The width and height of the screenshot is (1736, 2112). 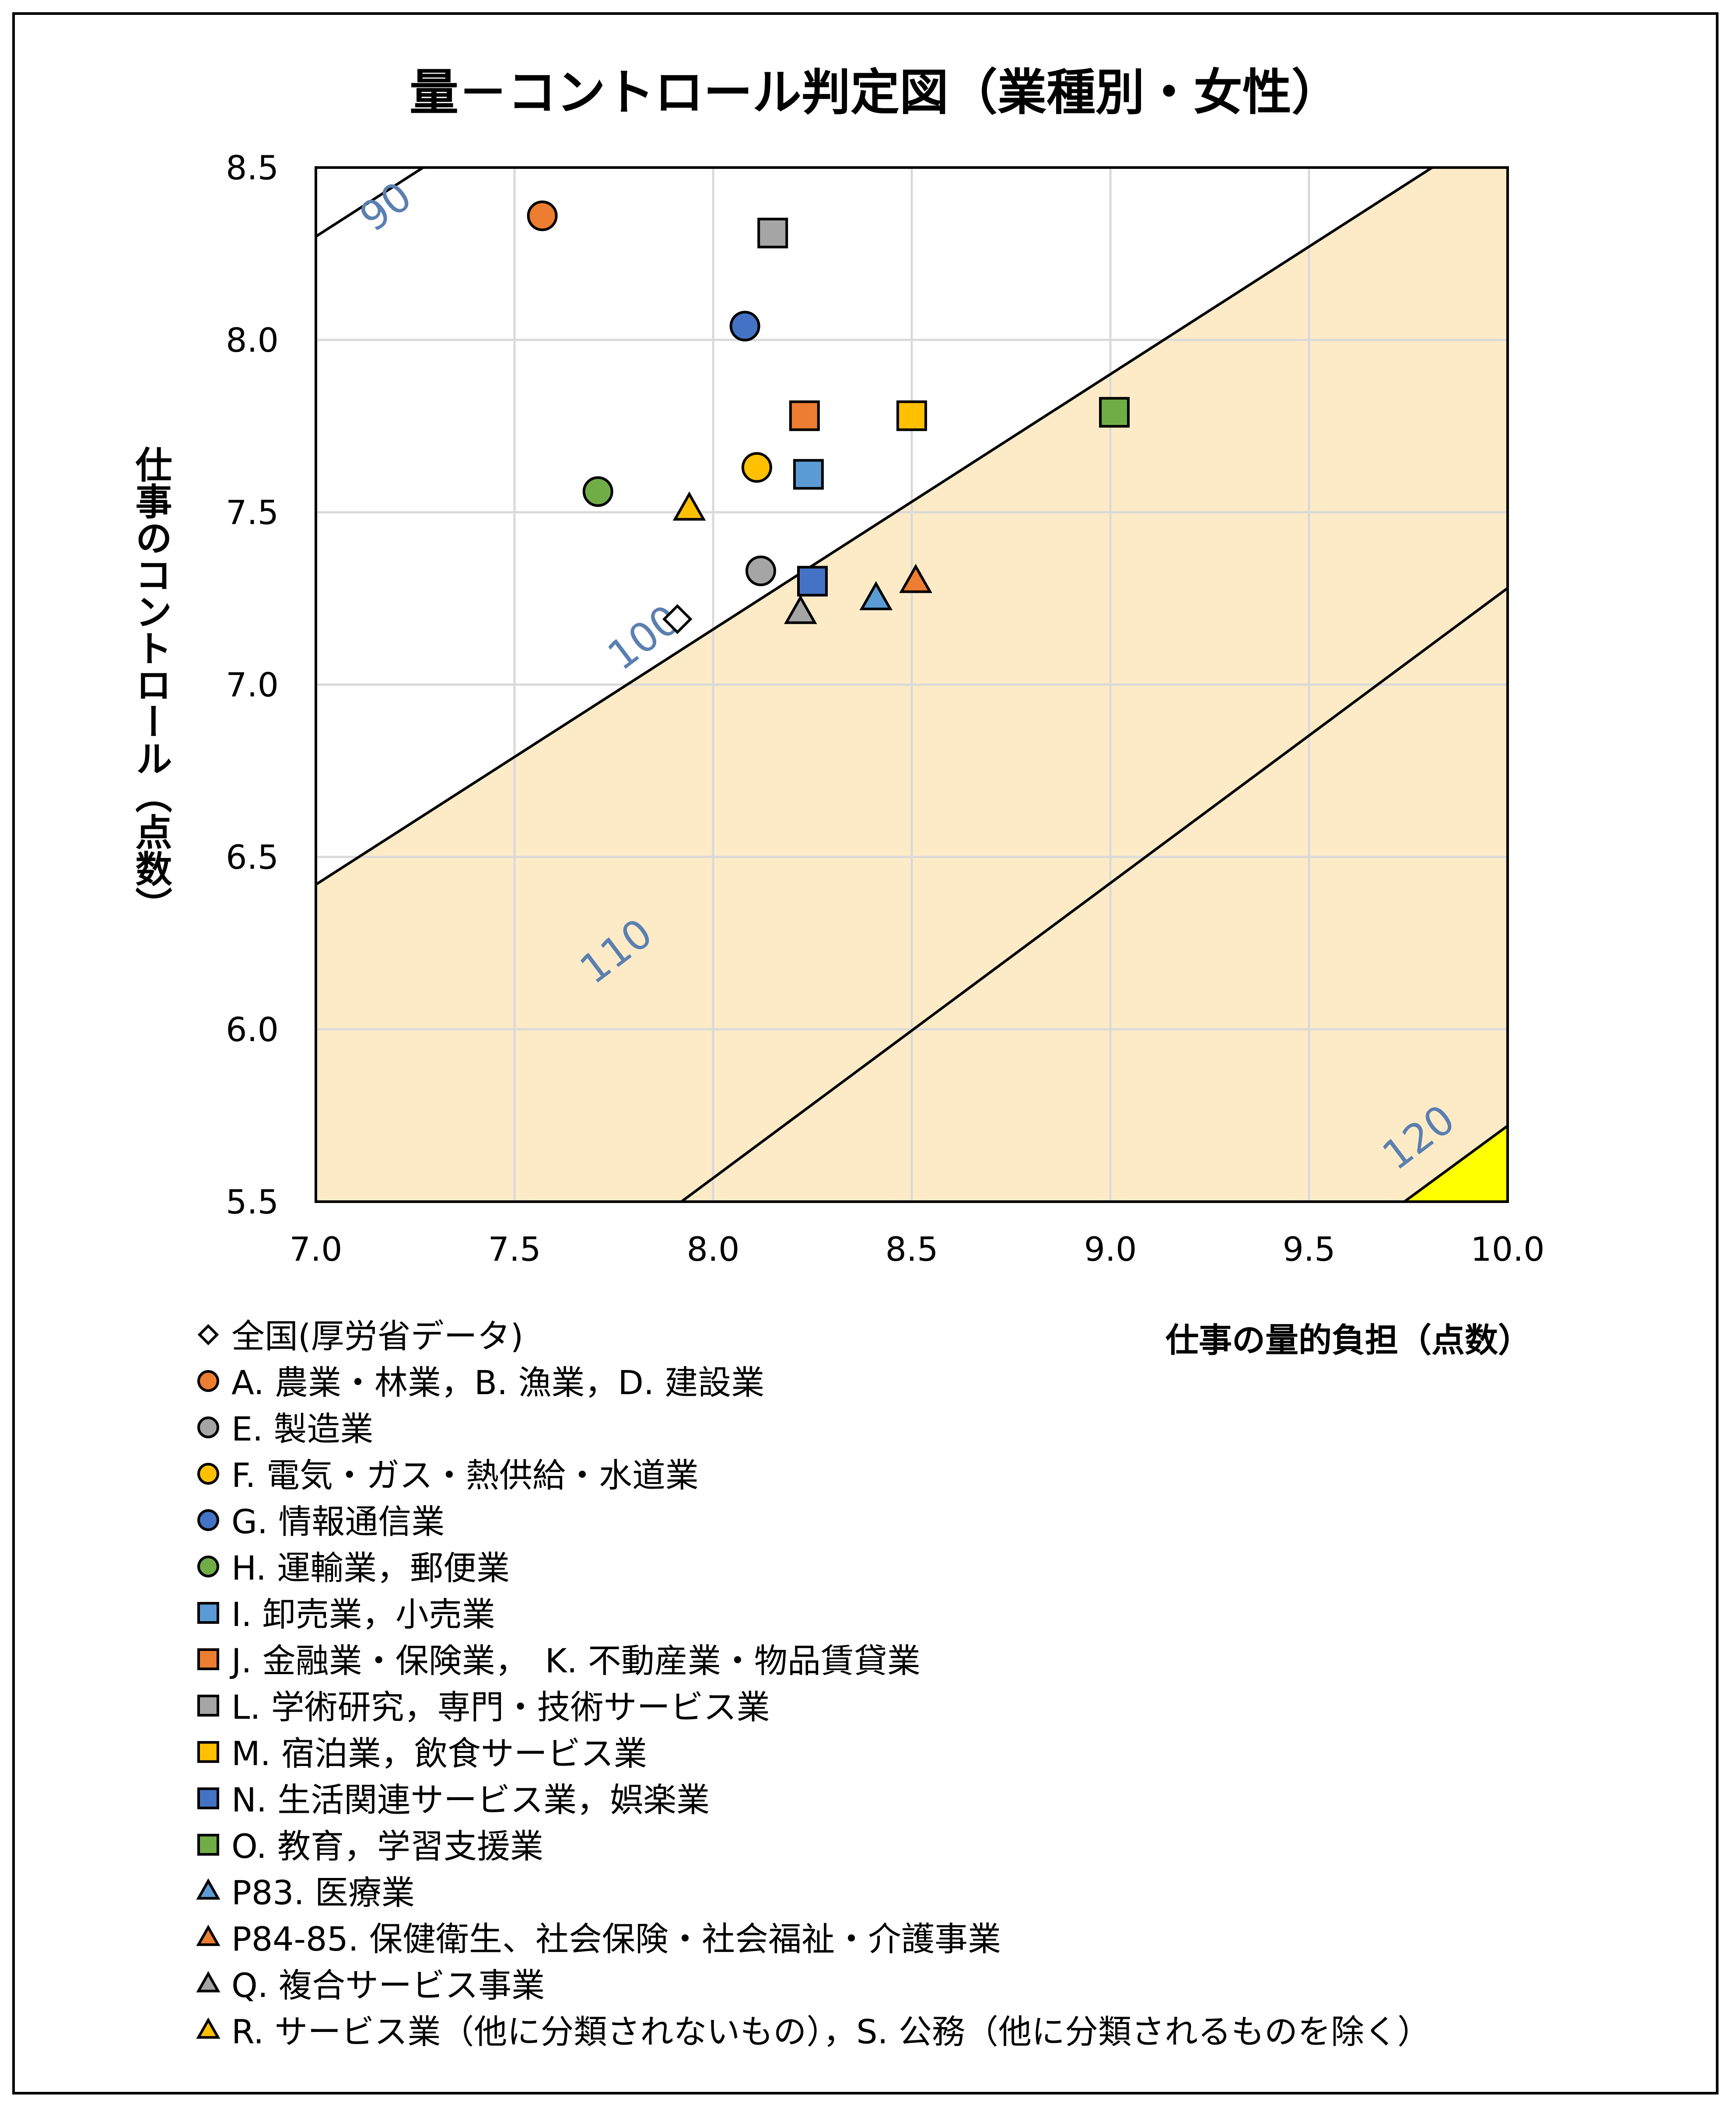 I want to click on legend-item: P83. 医療業, so click(x=916, y=1890).